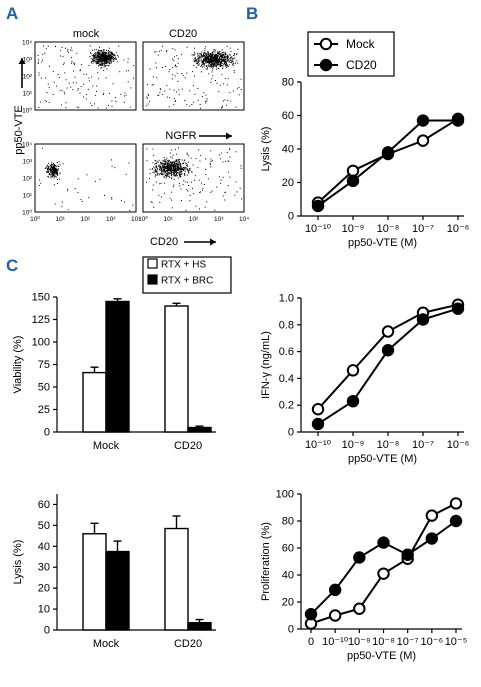 The width and height of the screenshot is (481, 687). Describe the element at coordinates (164, 242) in the screenshot. I see `dot-plot-row2-xlabel: CD20` at that location.